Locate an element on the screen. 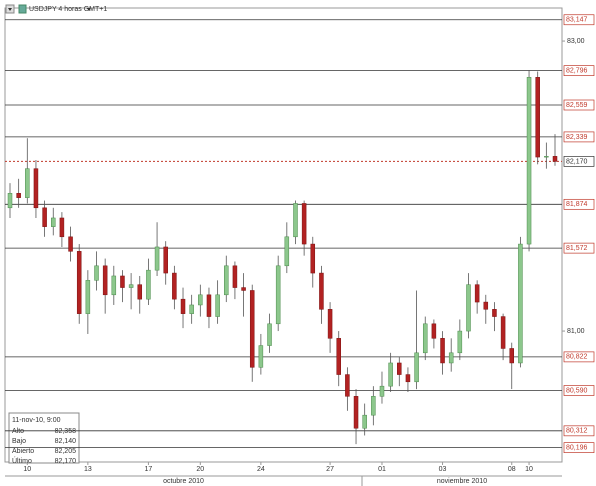  symbol-label: USDJPY 4 horas GMT+1 is located at coordinates (68, 9).